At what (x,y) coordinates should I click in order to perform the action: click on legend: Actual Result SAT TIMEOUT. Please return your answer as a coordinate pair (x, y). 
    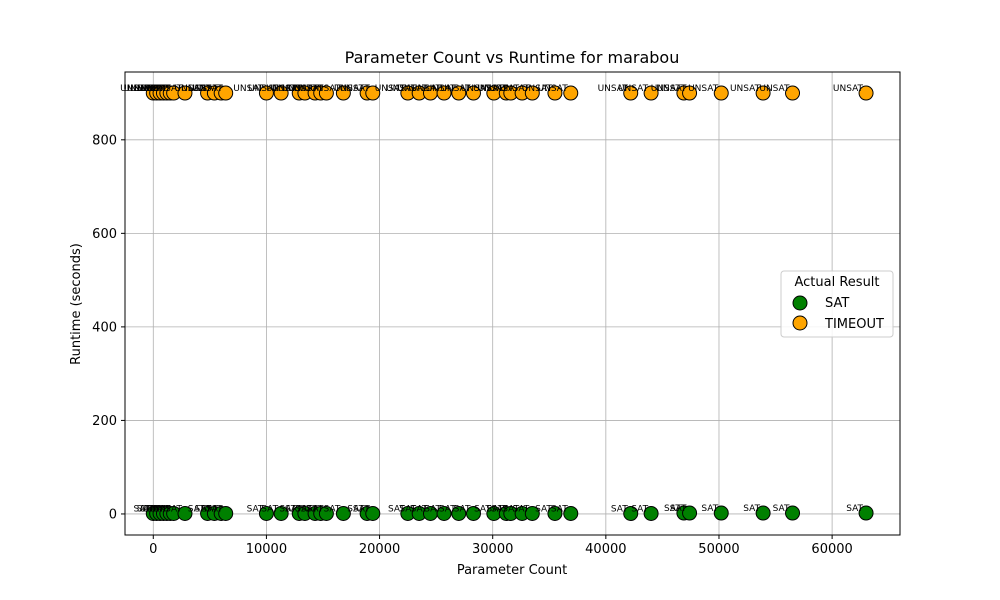
    Looking at the image, I should click on (837, 304).